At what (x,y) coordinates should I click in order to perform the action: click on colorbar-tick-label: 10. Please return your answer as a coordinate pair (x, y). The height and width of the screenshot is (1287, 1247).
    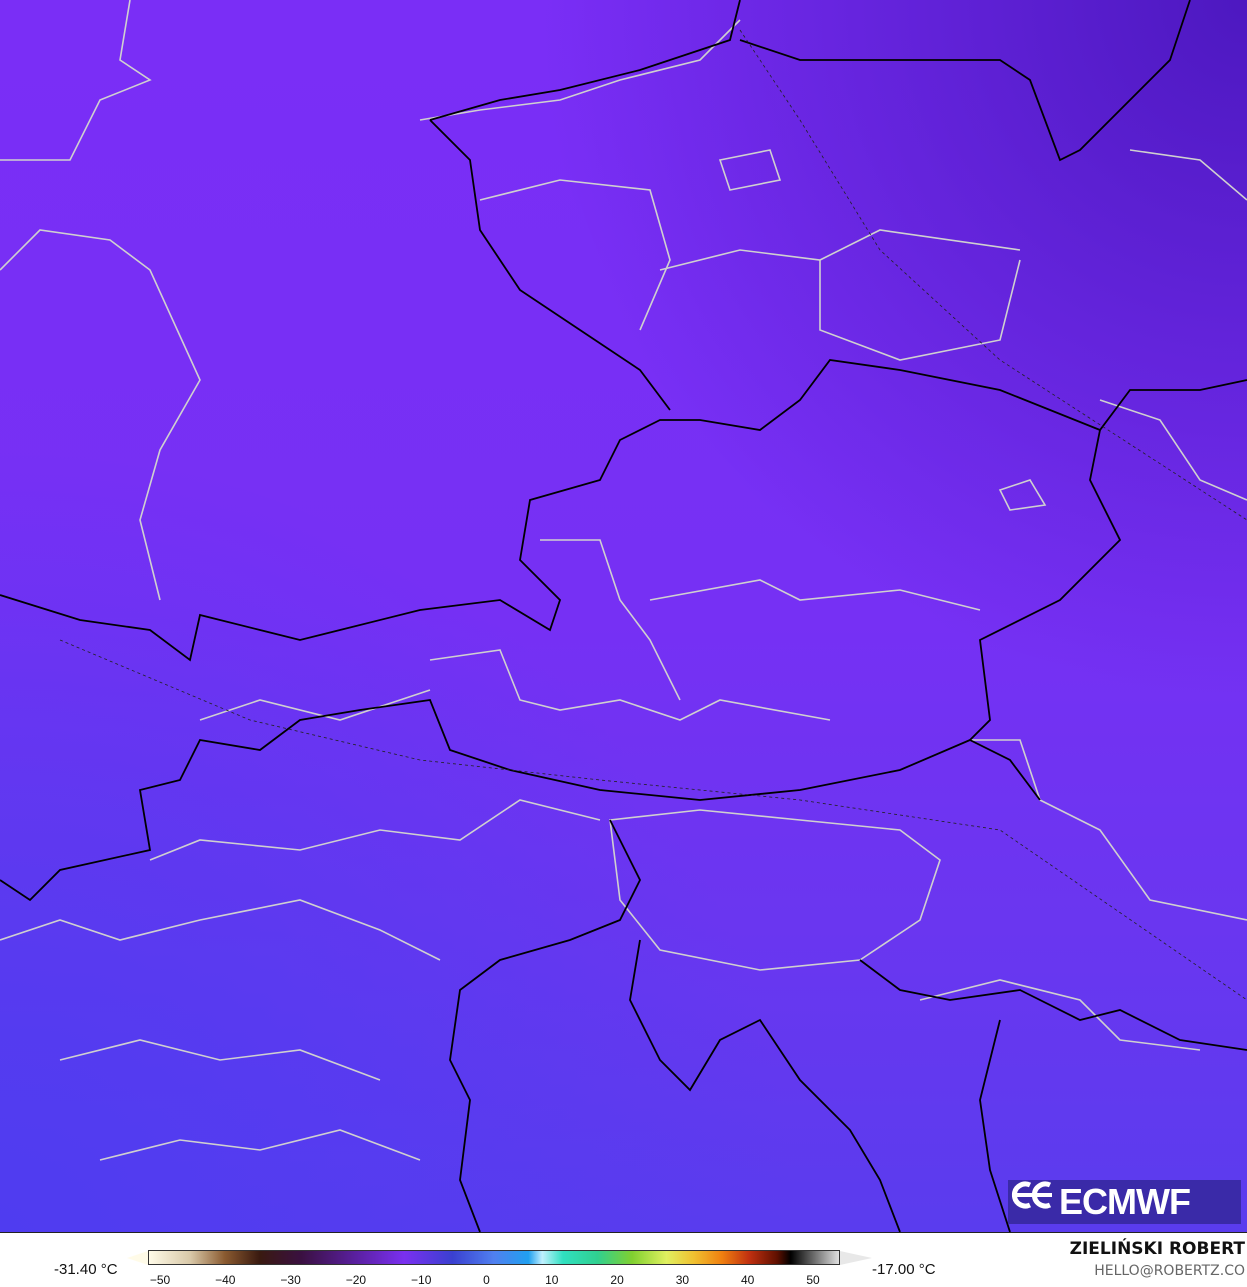
    Looking at the image, I should click on (552, 1280).